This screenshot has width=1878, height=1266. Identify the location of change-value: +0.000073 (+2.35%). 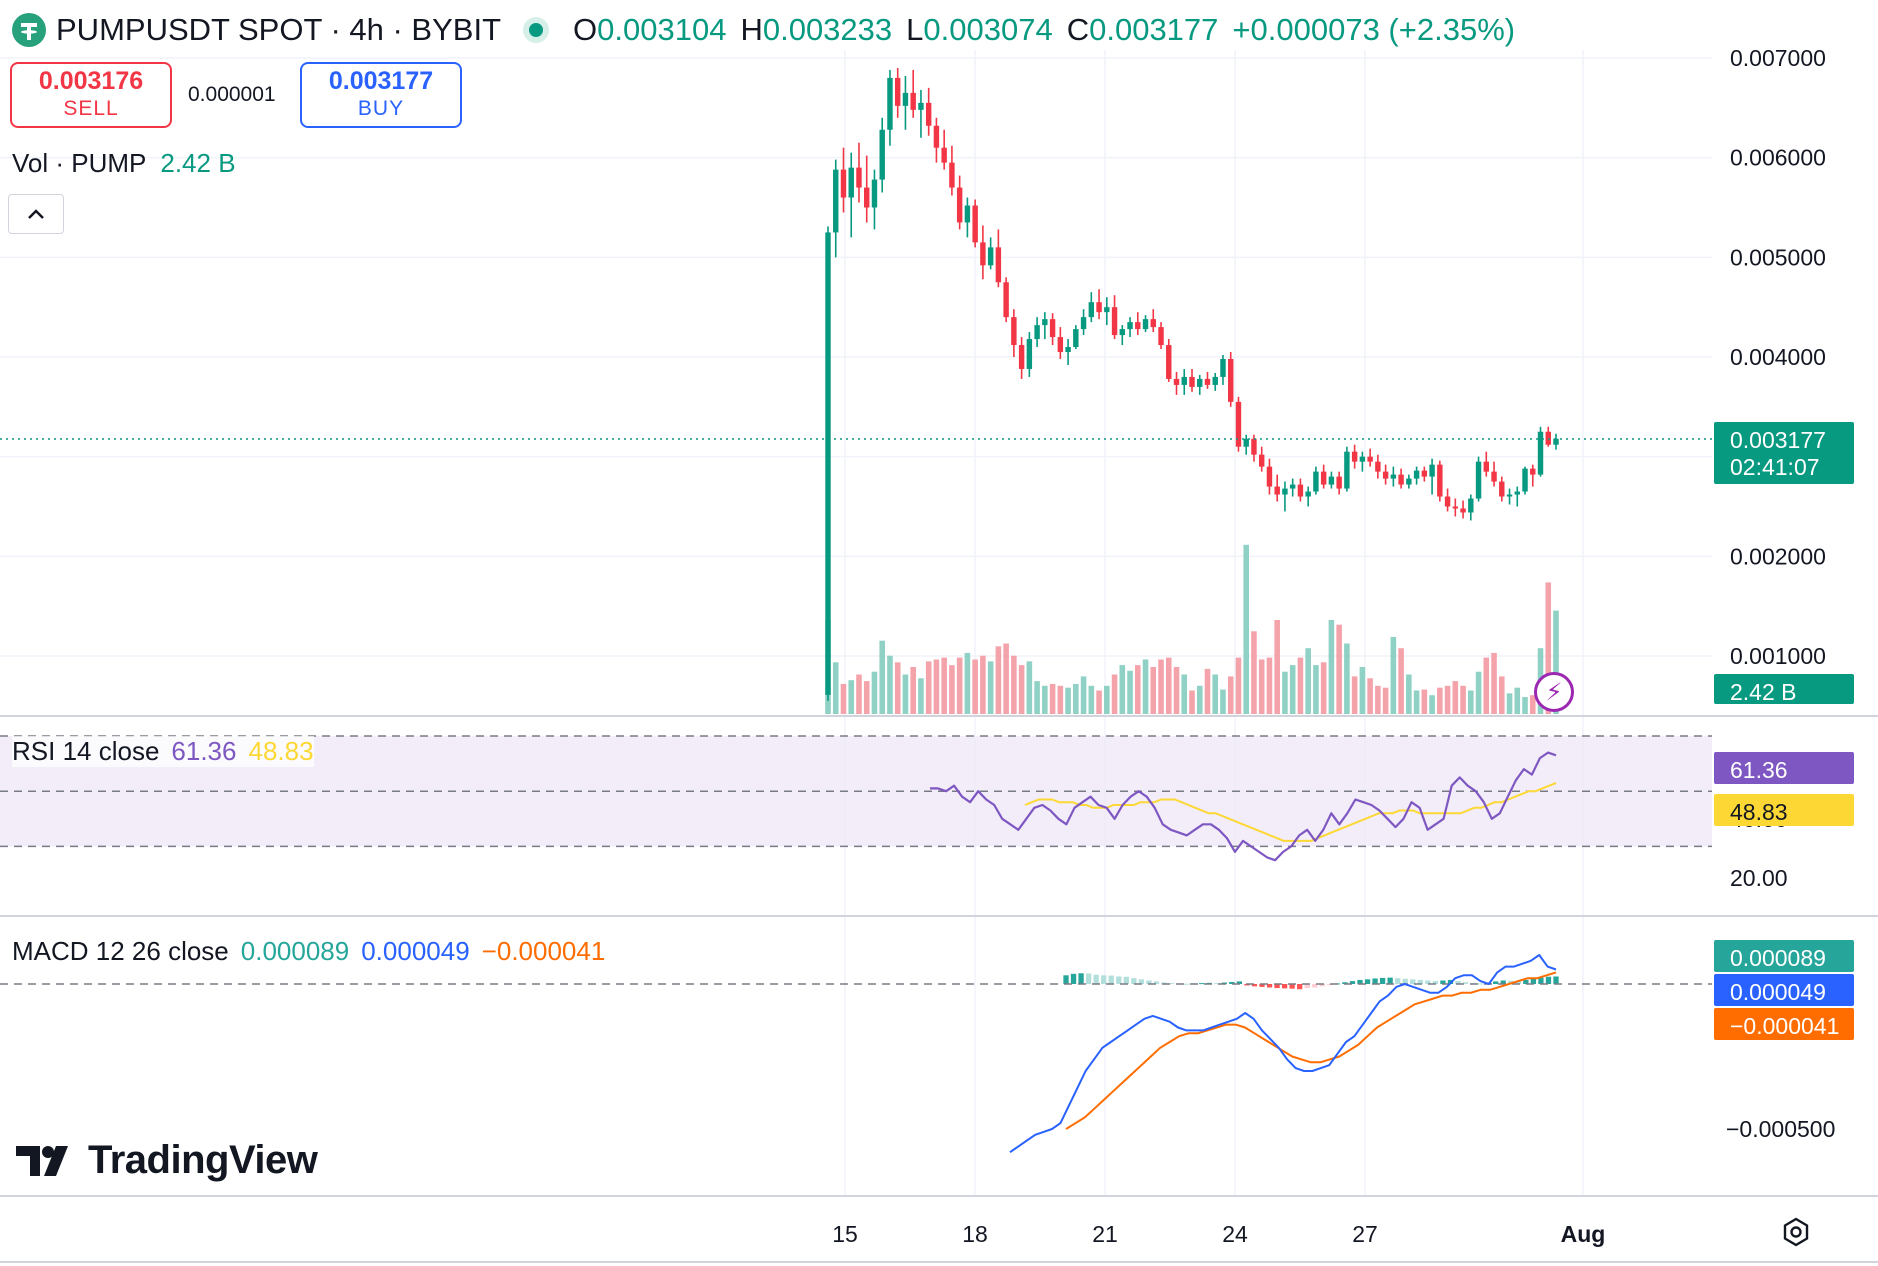
(1374, 29).